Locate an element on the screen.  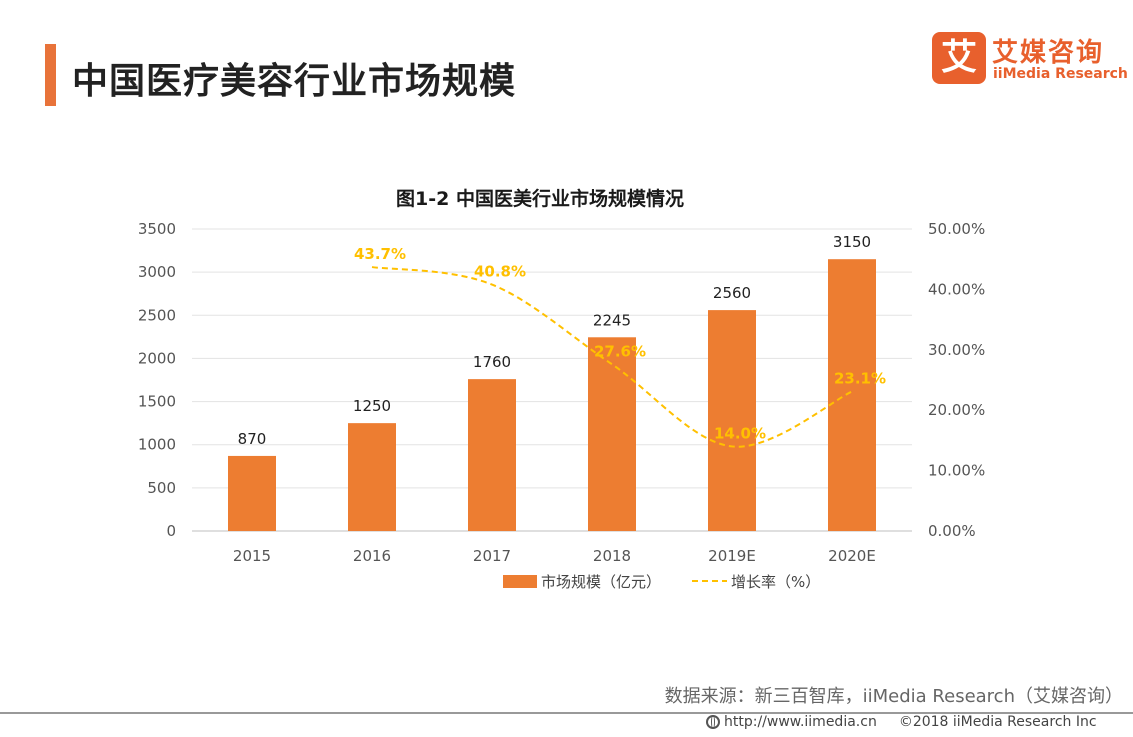
footer-divider is located at coordinates (566, 713).